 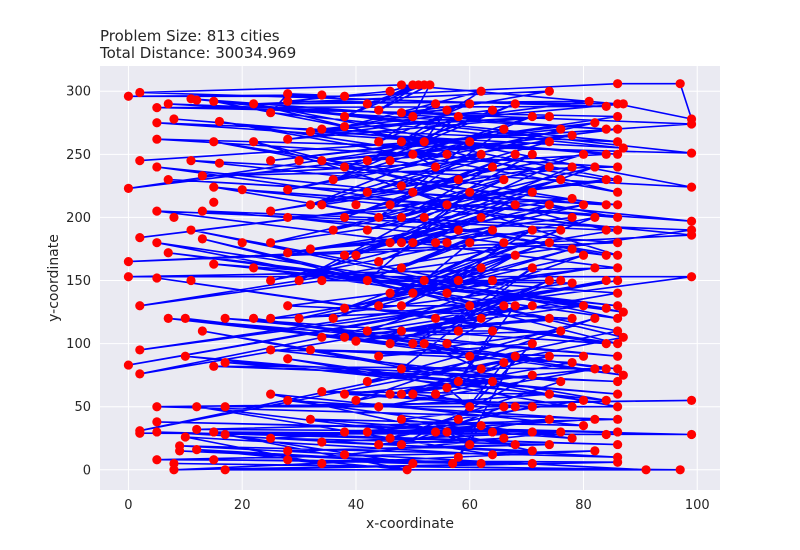 What do you see at coordinates (697, 505) in the screenshot?
I see `x-tick-label: 100` at bounding box center [697, 505].